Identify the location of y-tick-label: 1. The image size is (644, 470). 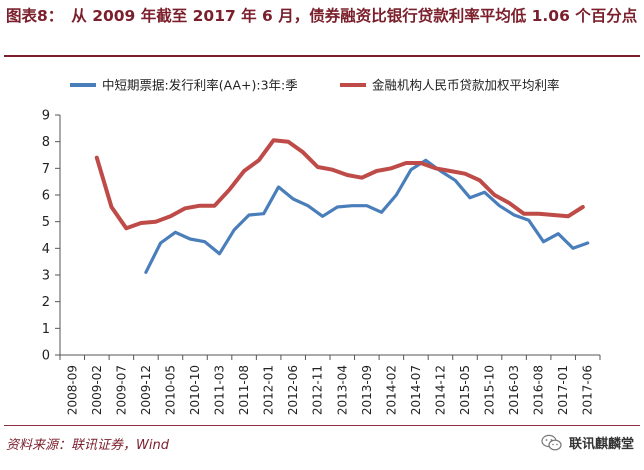
(46, 329).